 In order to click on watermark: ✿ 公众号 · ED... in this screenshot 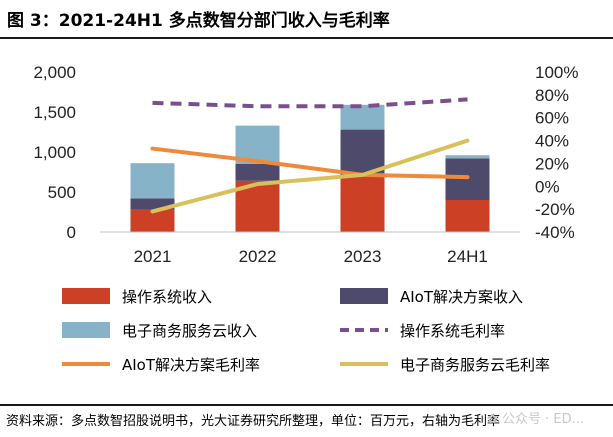, I will do `click(536, 419)`.